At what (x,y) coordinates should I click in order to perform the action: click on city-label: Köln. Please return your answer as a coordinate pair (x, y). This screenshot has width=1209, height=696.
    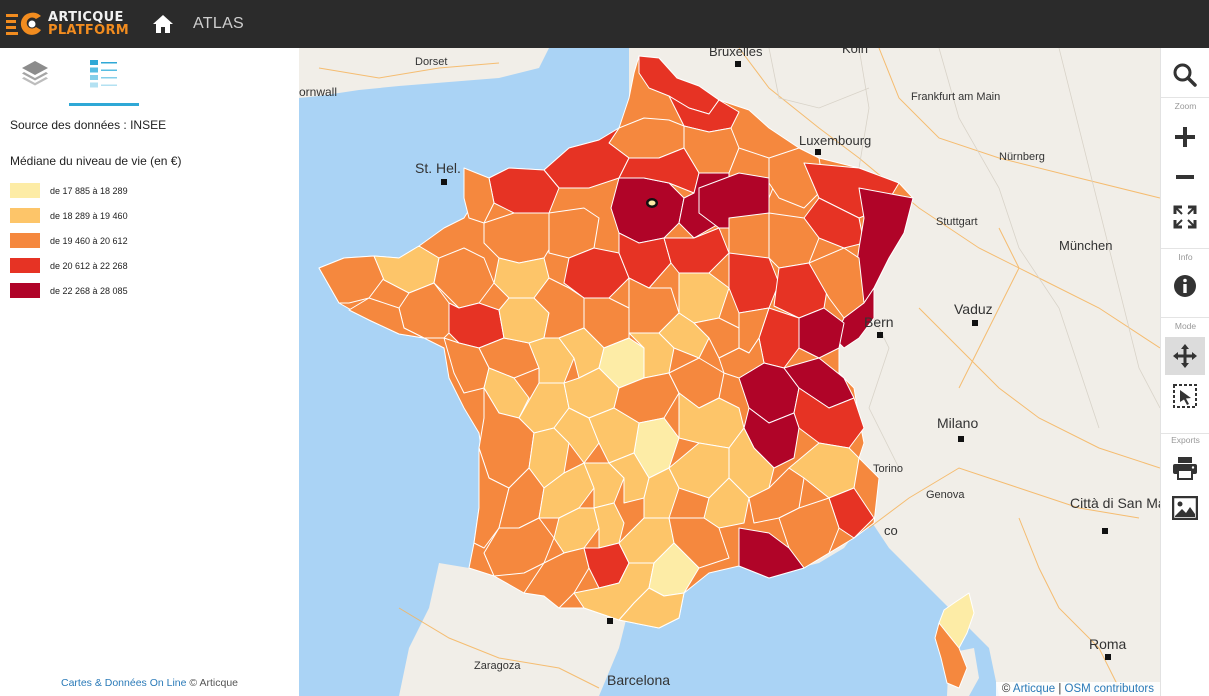
    Looking at the image, I should click on (855, 52).